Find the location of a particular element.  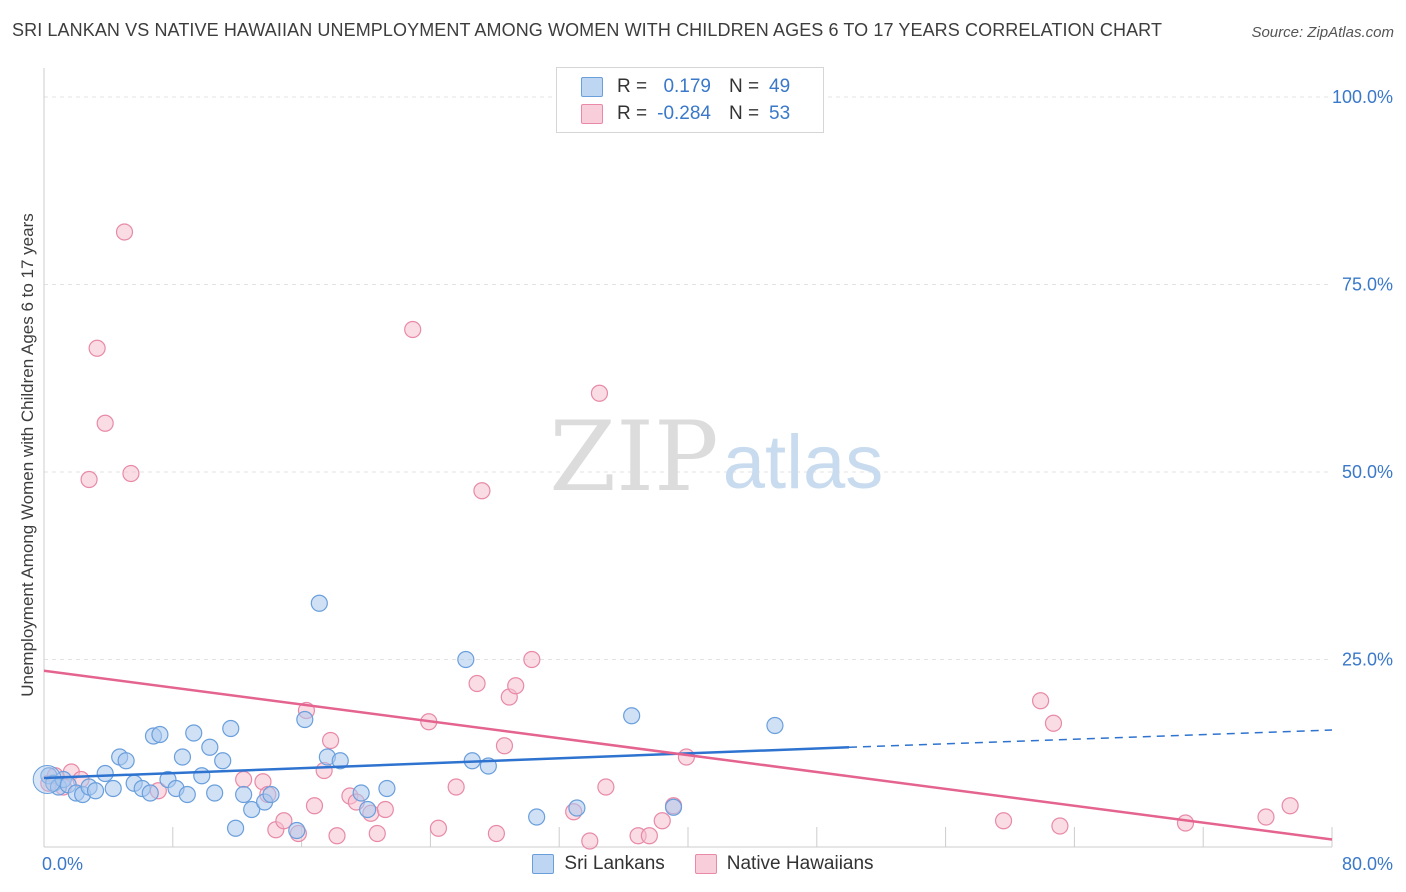

data-point-cluster-sri-lankans is located at coordinates (47, 779).